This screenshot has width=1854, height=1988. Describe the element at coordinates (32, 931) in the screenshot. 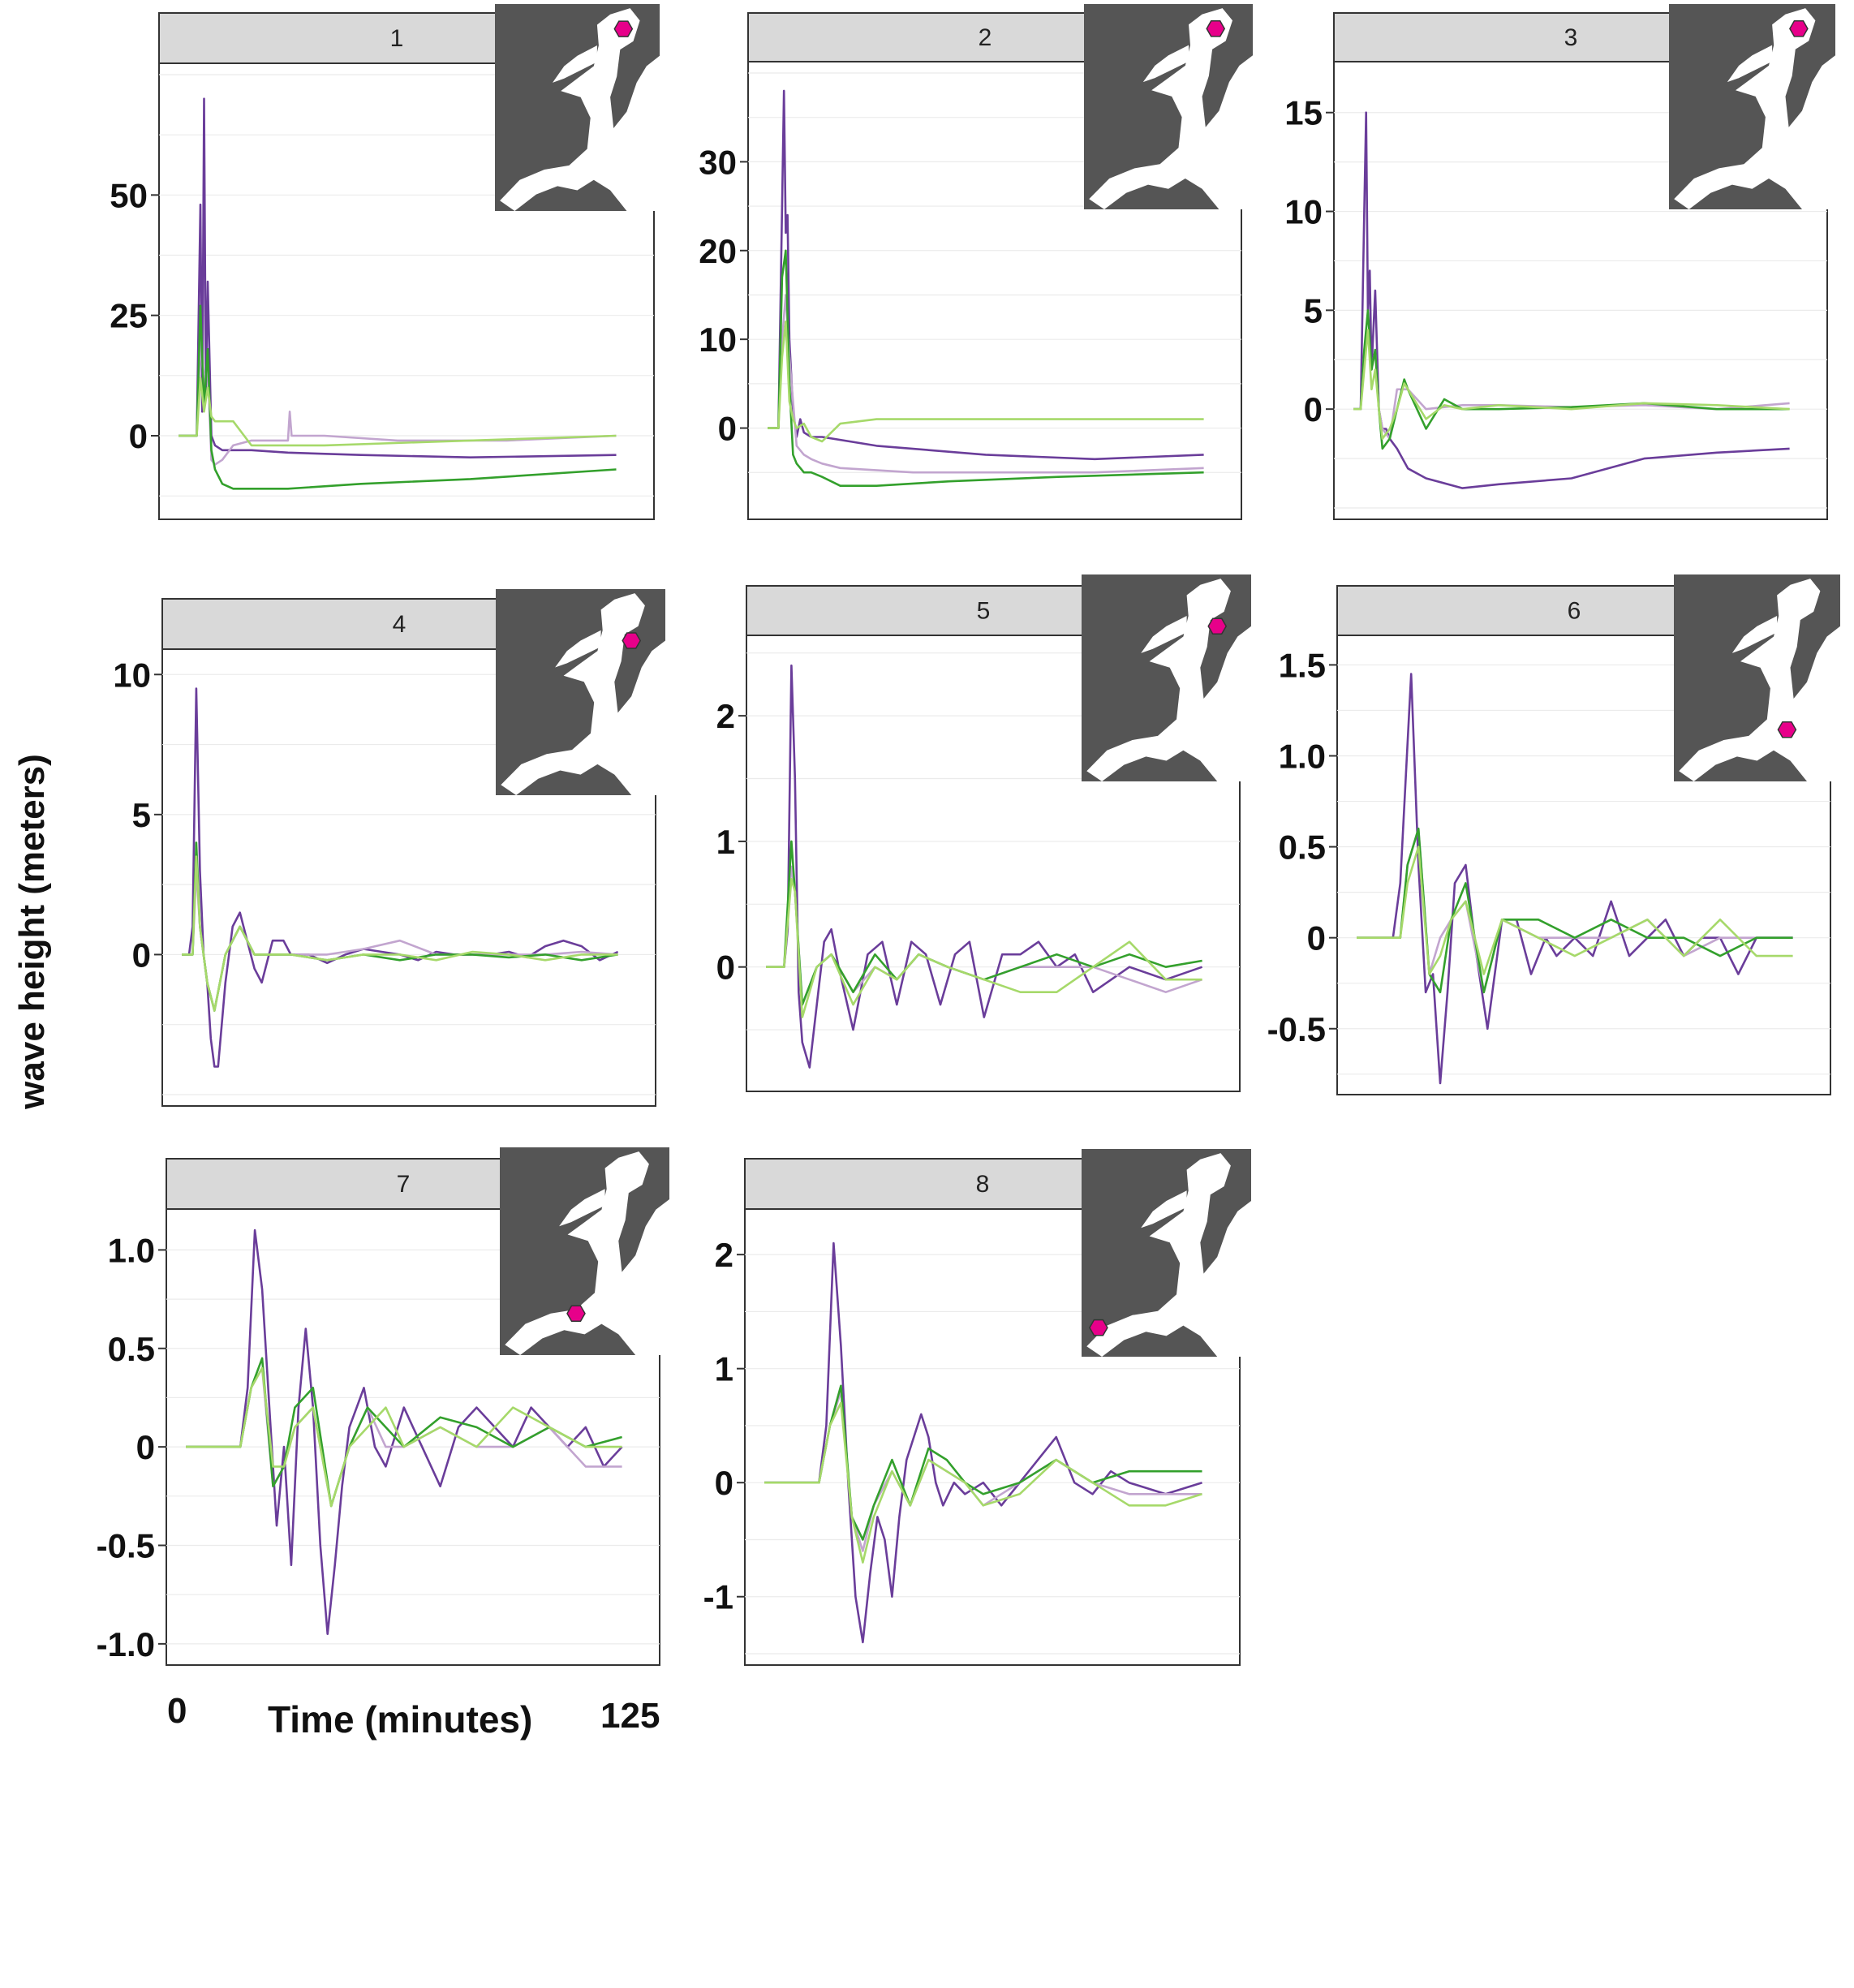

I see `y-axis-label: wave height (meters)` at that location.